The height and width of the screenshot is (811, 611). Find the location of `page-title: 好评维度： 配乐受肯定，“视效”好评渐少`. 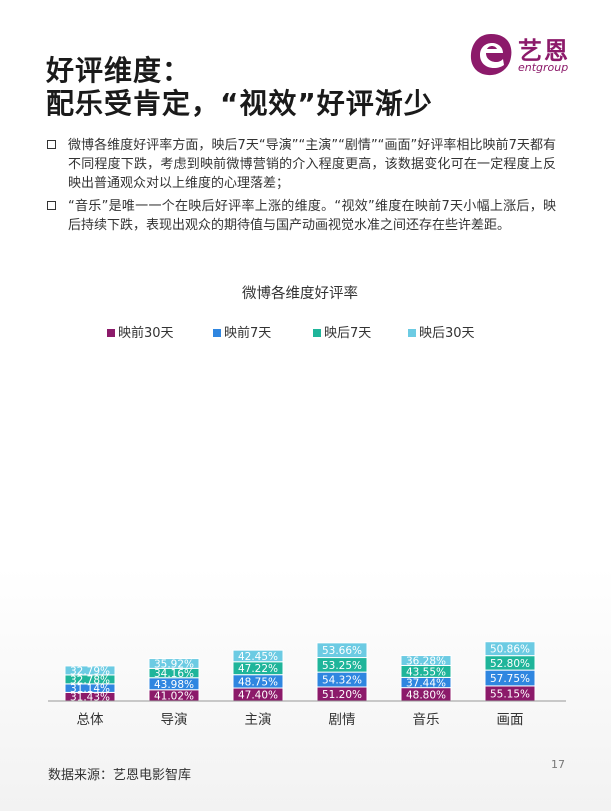

page-title: 好评维度： 配乐受肯定，“视效”好评渐少 is located at coordinates (239, 87).